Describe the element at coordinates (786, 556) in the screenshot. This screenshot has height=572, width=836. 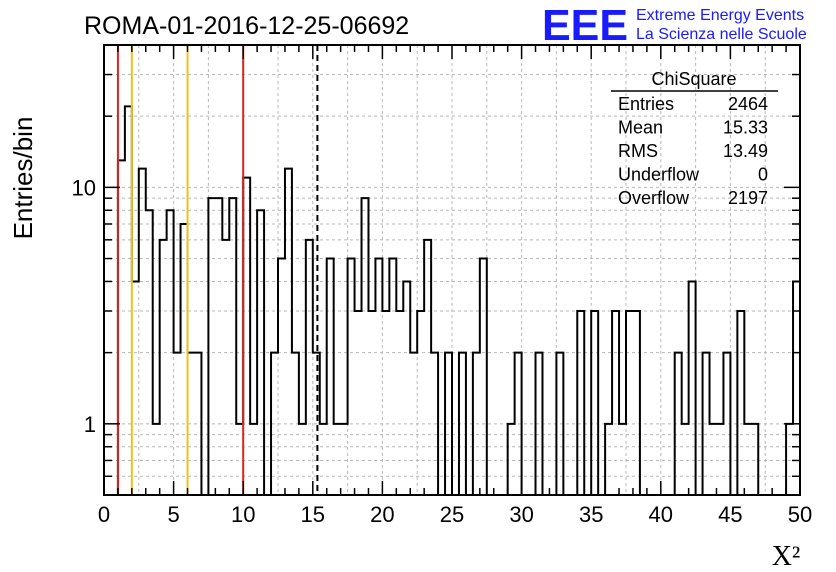
I see `x-axis-label: X²` at that location.